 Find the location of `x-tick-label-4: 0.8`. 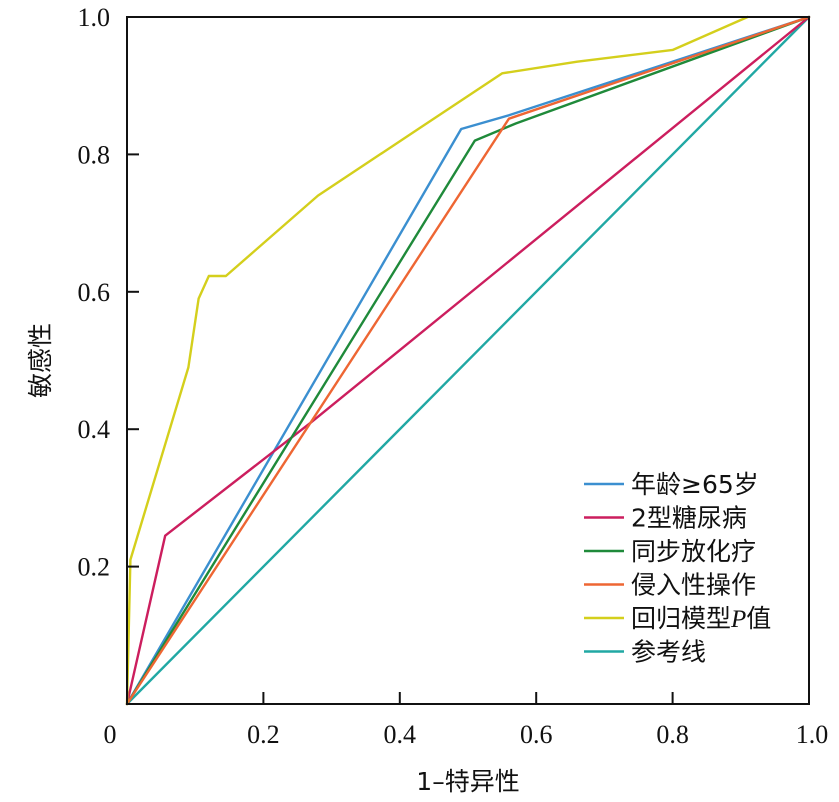

x-tick-label-4: 0.8 is located at coordinates (672, 734).